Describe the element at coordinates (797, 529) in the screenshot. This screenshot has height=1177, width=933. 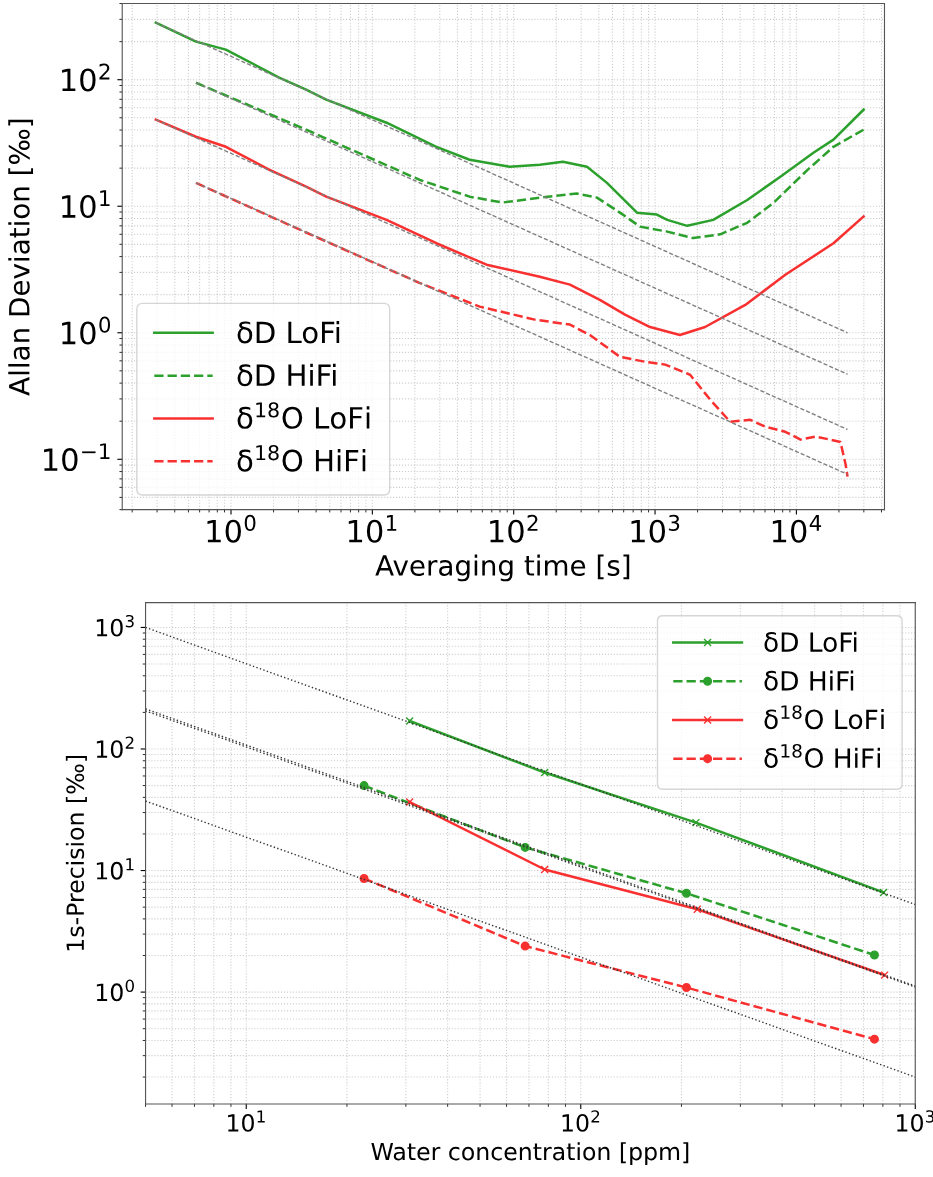
I see `x-tick-label: 10$^{4}$` at that location.